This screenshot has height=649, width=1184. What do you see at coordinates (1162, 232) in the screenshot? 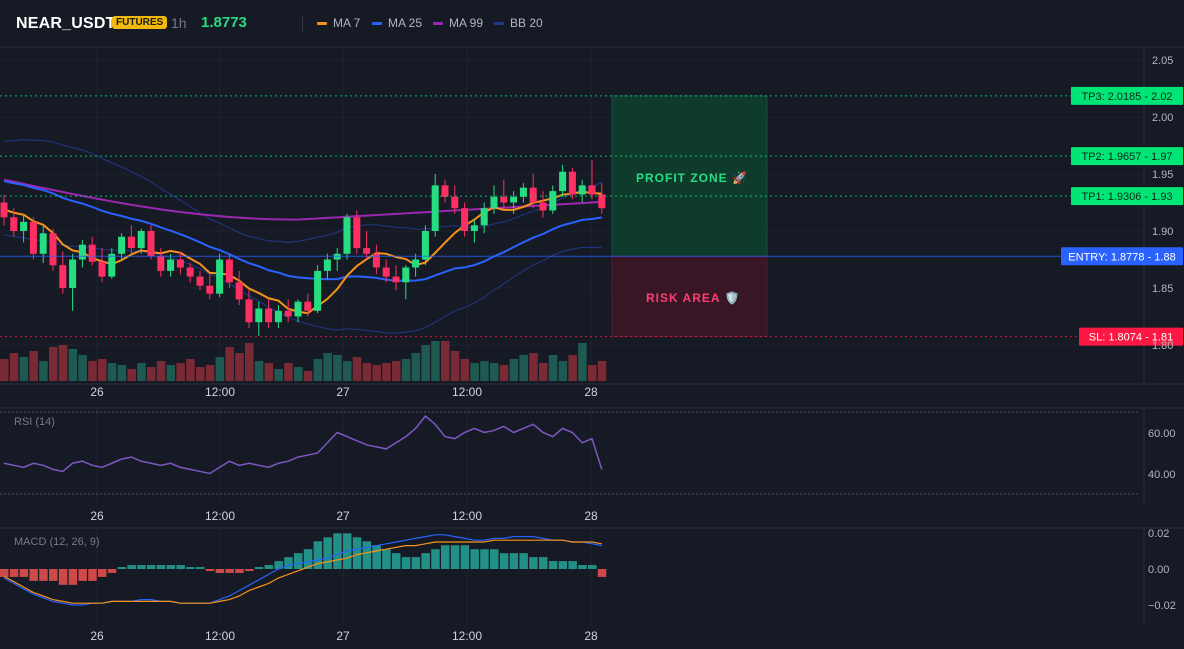
I see `price-tick: 1.90` at bounding box center [1162, 232].